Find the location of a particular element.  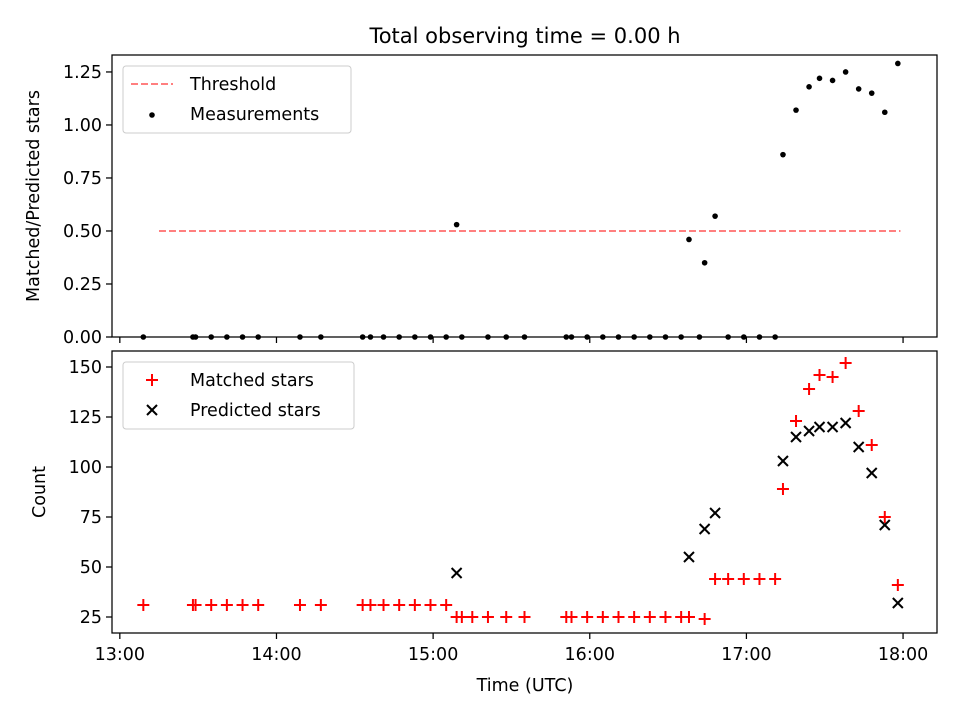

bottom-x-tick-label: 15:00 is located at coordinates (433, 655).